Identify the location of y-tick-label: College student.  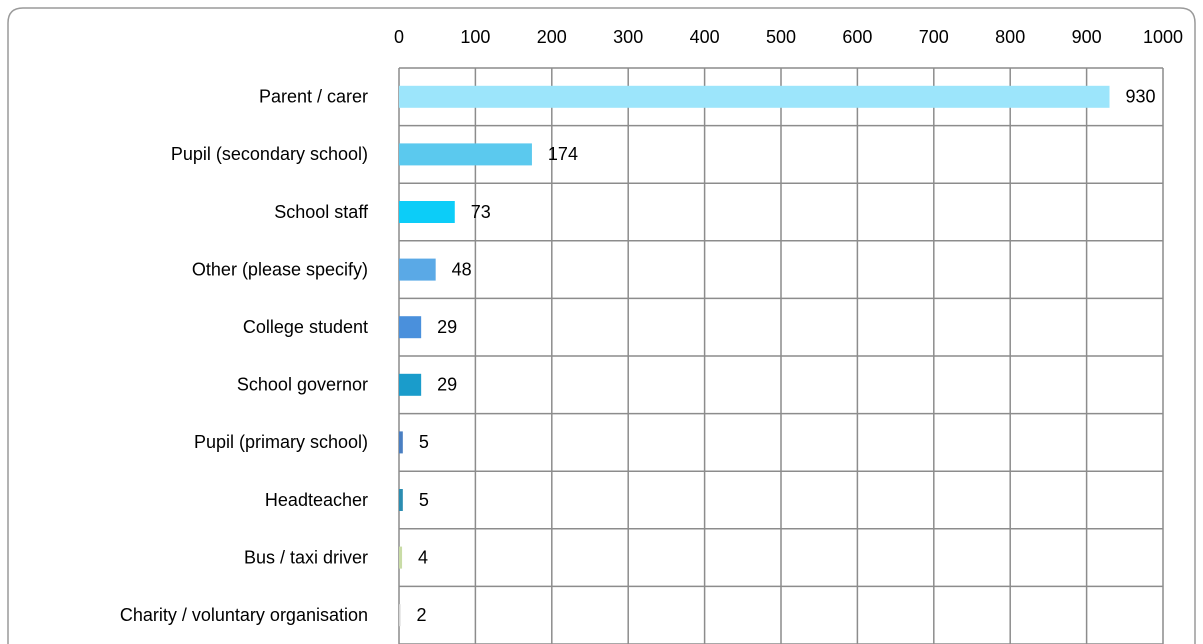
(305, 327).